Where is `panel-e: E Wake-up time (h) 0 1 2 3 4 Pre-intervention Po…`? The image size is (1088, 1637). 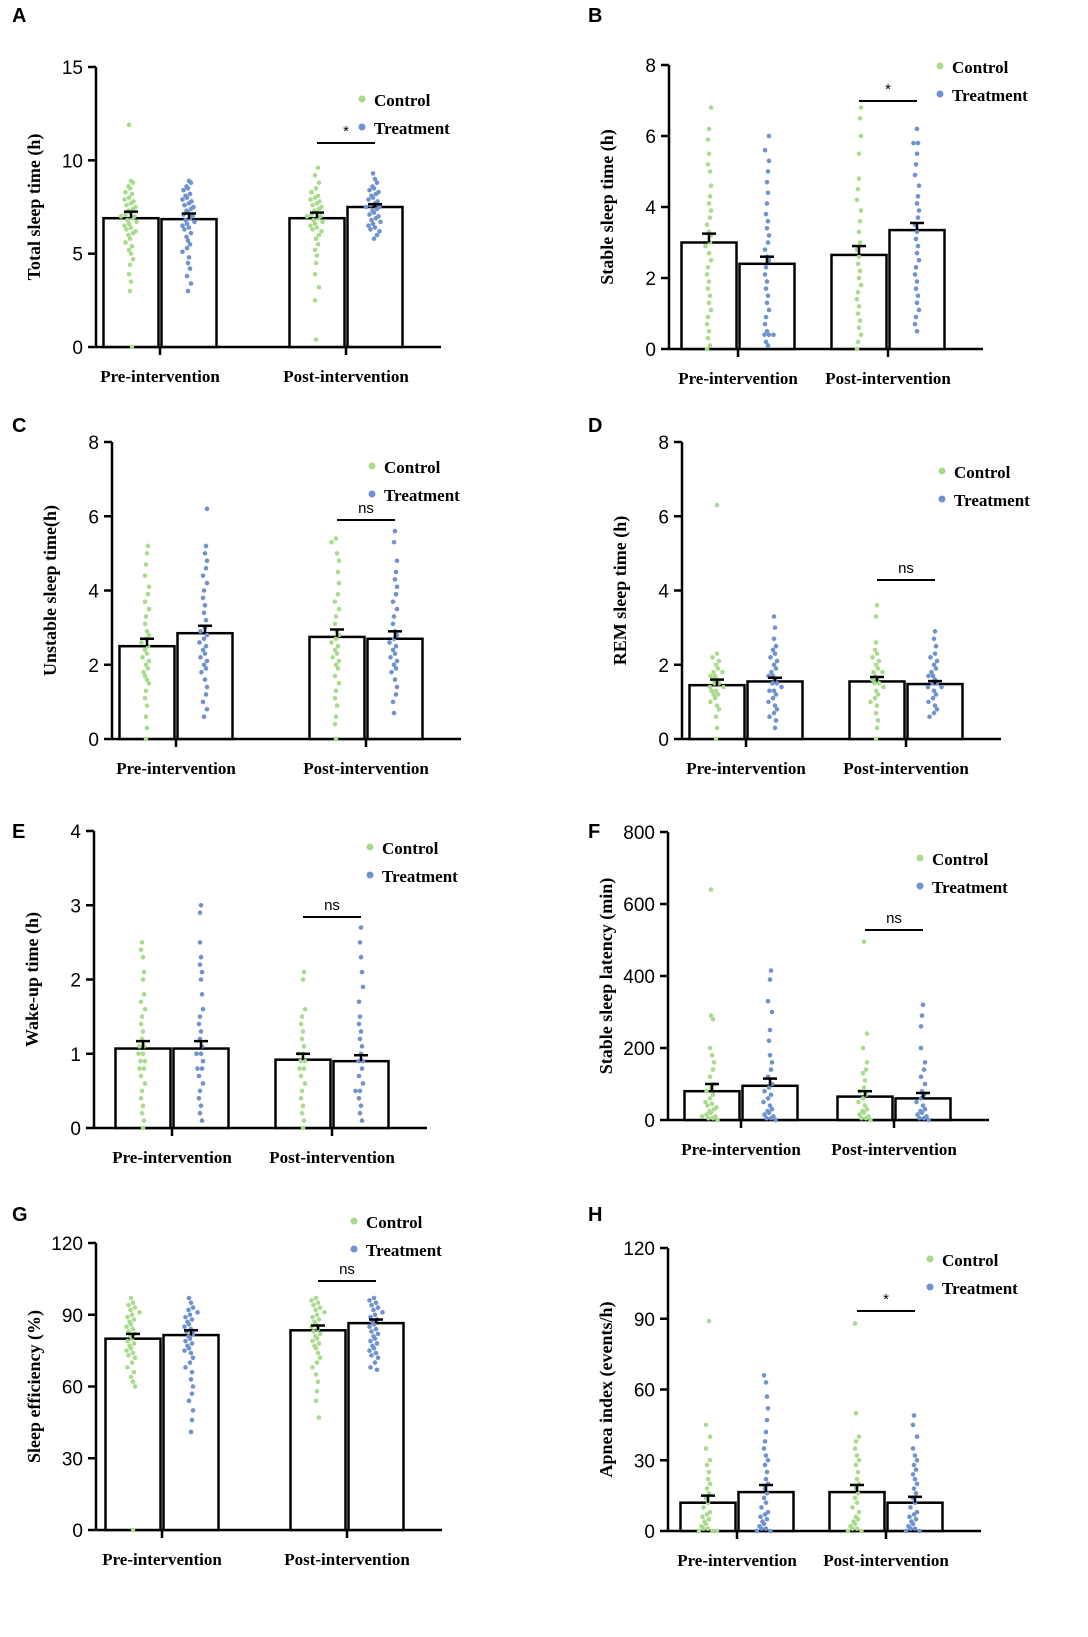
panel-e: E Wake-up time (h) 0 1 2 3 4 Pre-intervention Po… is located at coordinates (235, 994).